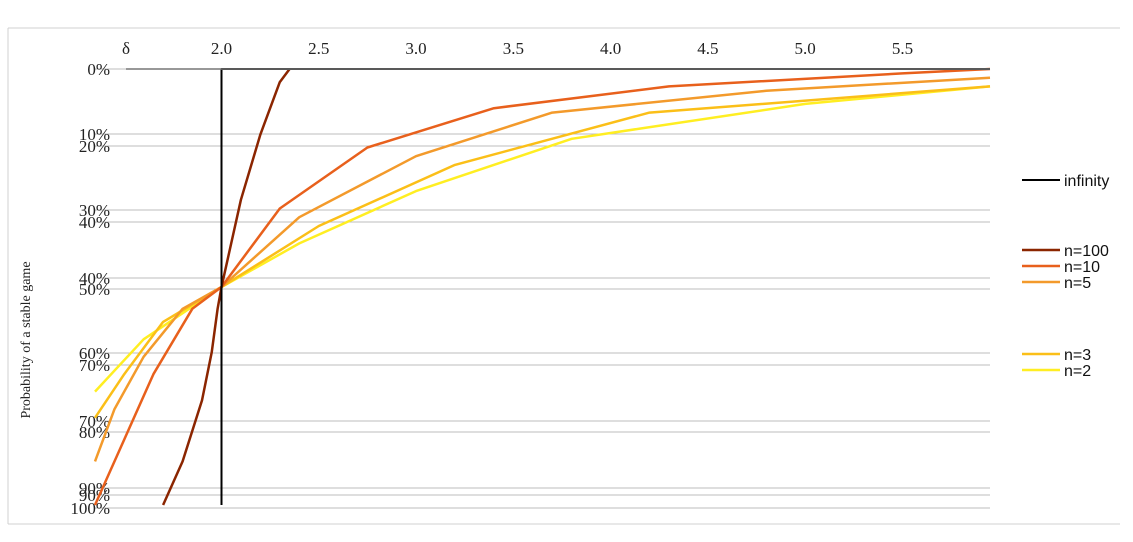 The height and width of the screenshot is (542, 1133). Describe the element at coordinates (94, 353) in the screenshot. I see `y-tick-label: 60%` at that location.